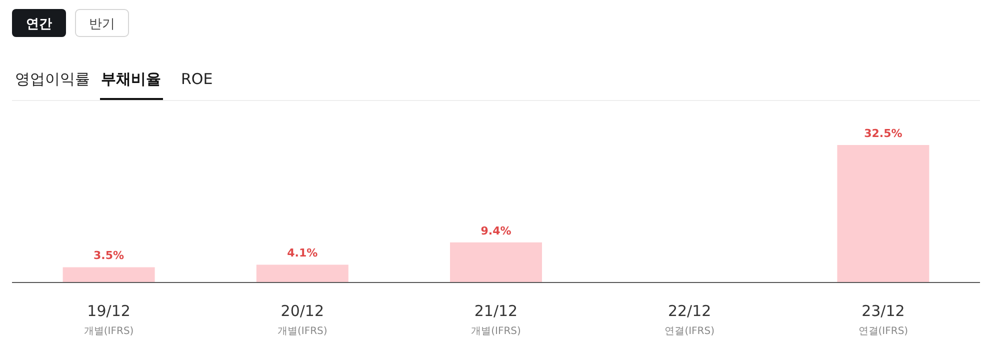  What do you see at coordinates (689, 319) in the screenshot?
I see `x-tick-label: 22/12 연결(IFRS)` at bounding box center [689, 319].